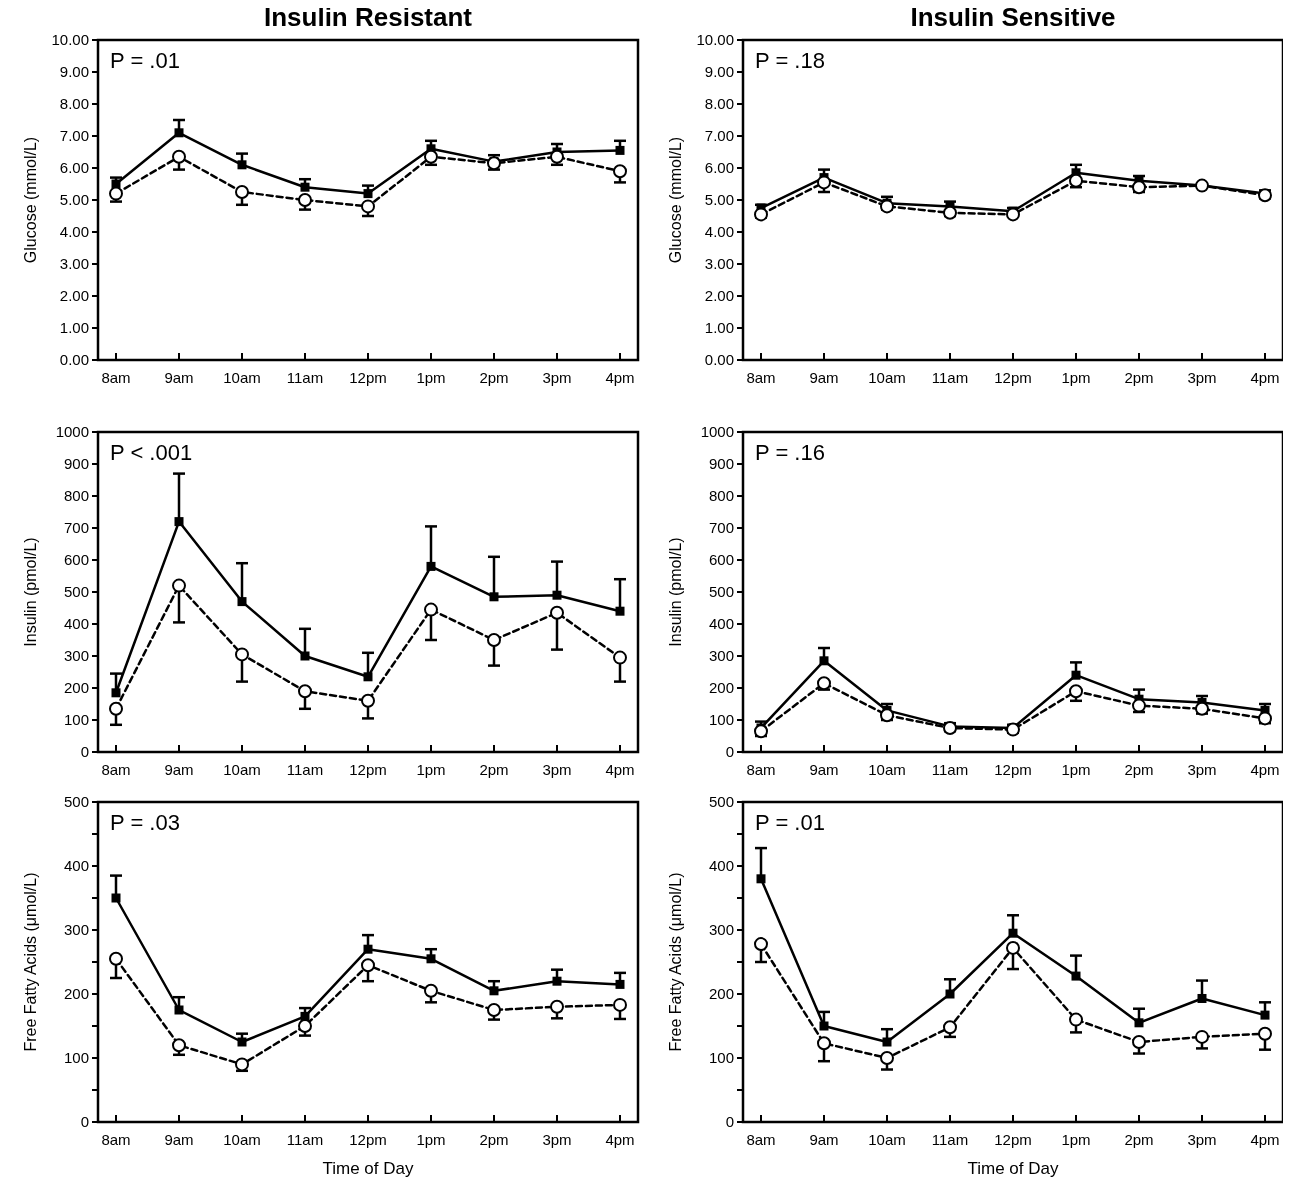  Describe the element at coordinates (717, 432) in the screenshot. I see `y-tick-label: 1000` at that location.